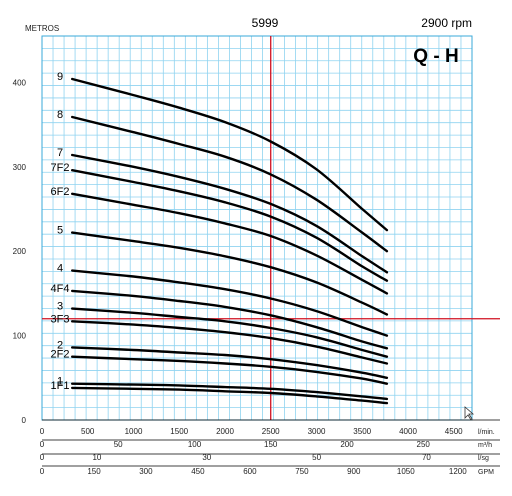 This screenshot has width=512, height=496. What do you see at coordinates (60, 345) in the screenshot?
I see `curve-label-2: 2` at bounding box center [60, 345].